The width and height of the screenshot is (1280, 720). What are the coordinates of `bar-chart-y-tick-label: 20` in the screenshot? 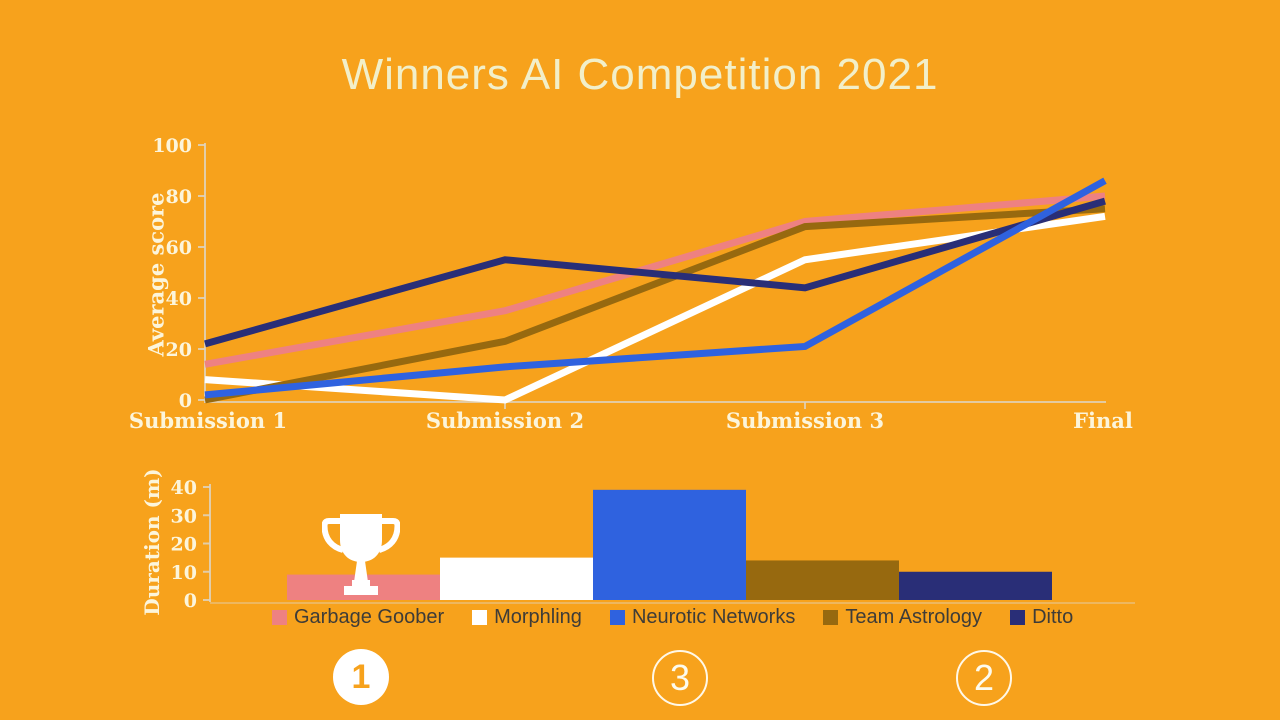 It's located at (184, 545).